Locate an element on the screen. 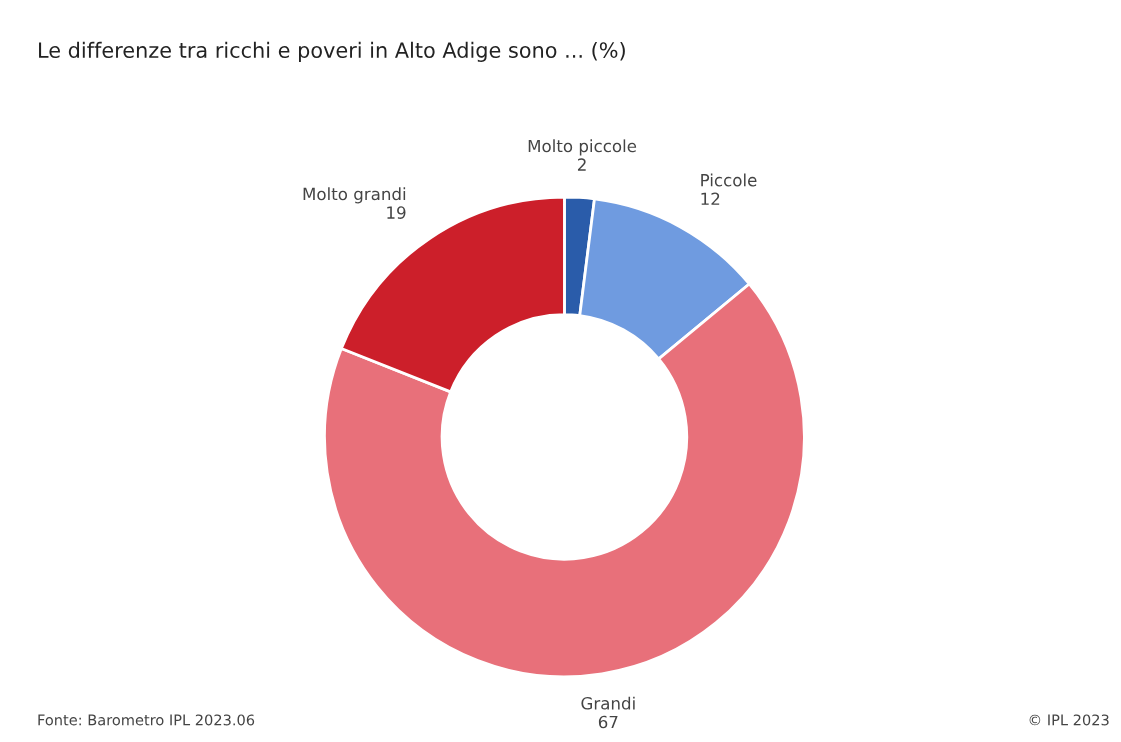 This screenshot has height=742, width=1121. data-label: 19 is located at coordinates (396, 212).